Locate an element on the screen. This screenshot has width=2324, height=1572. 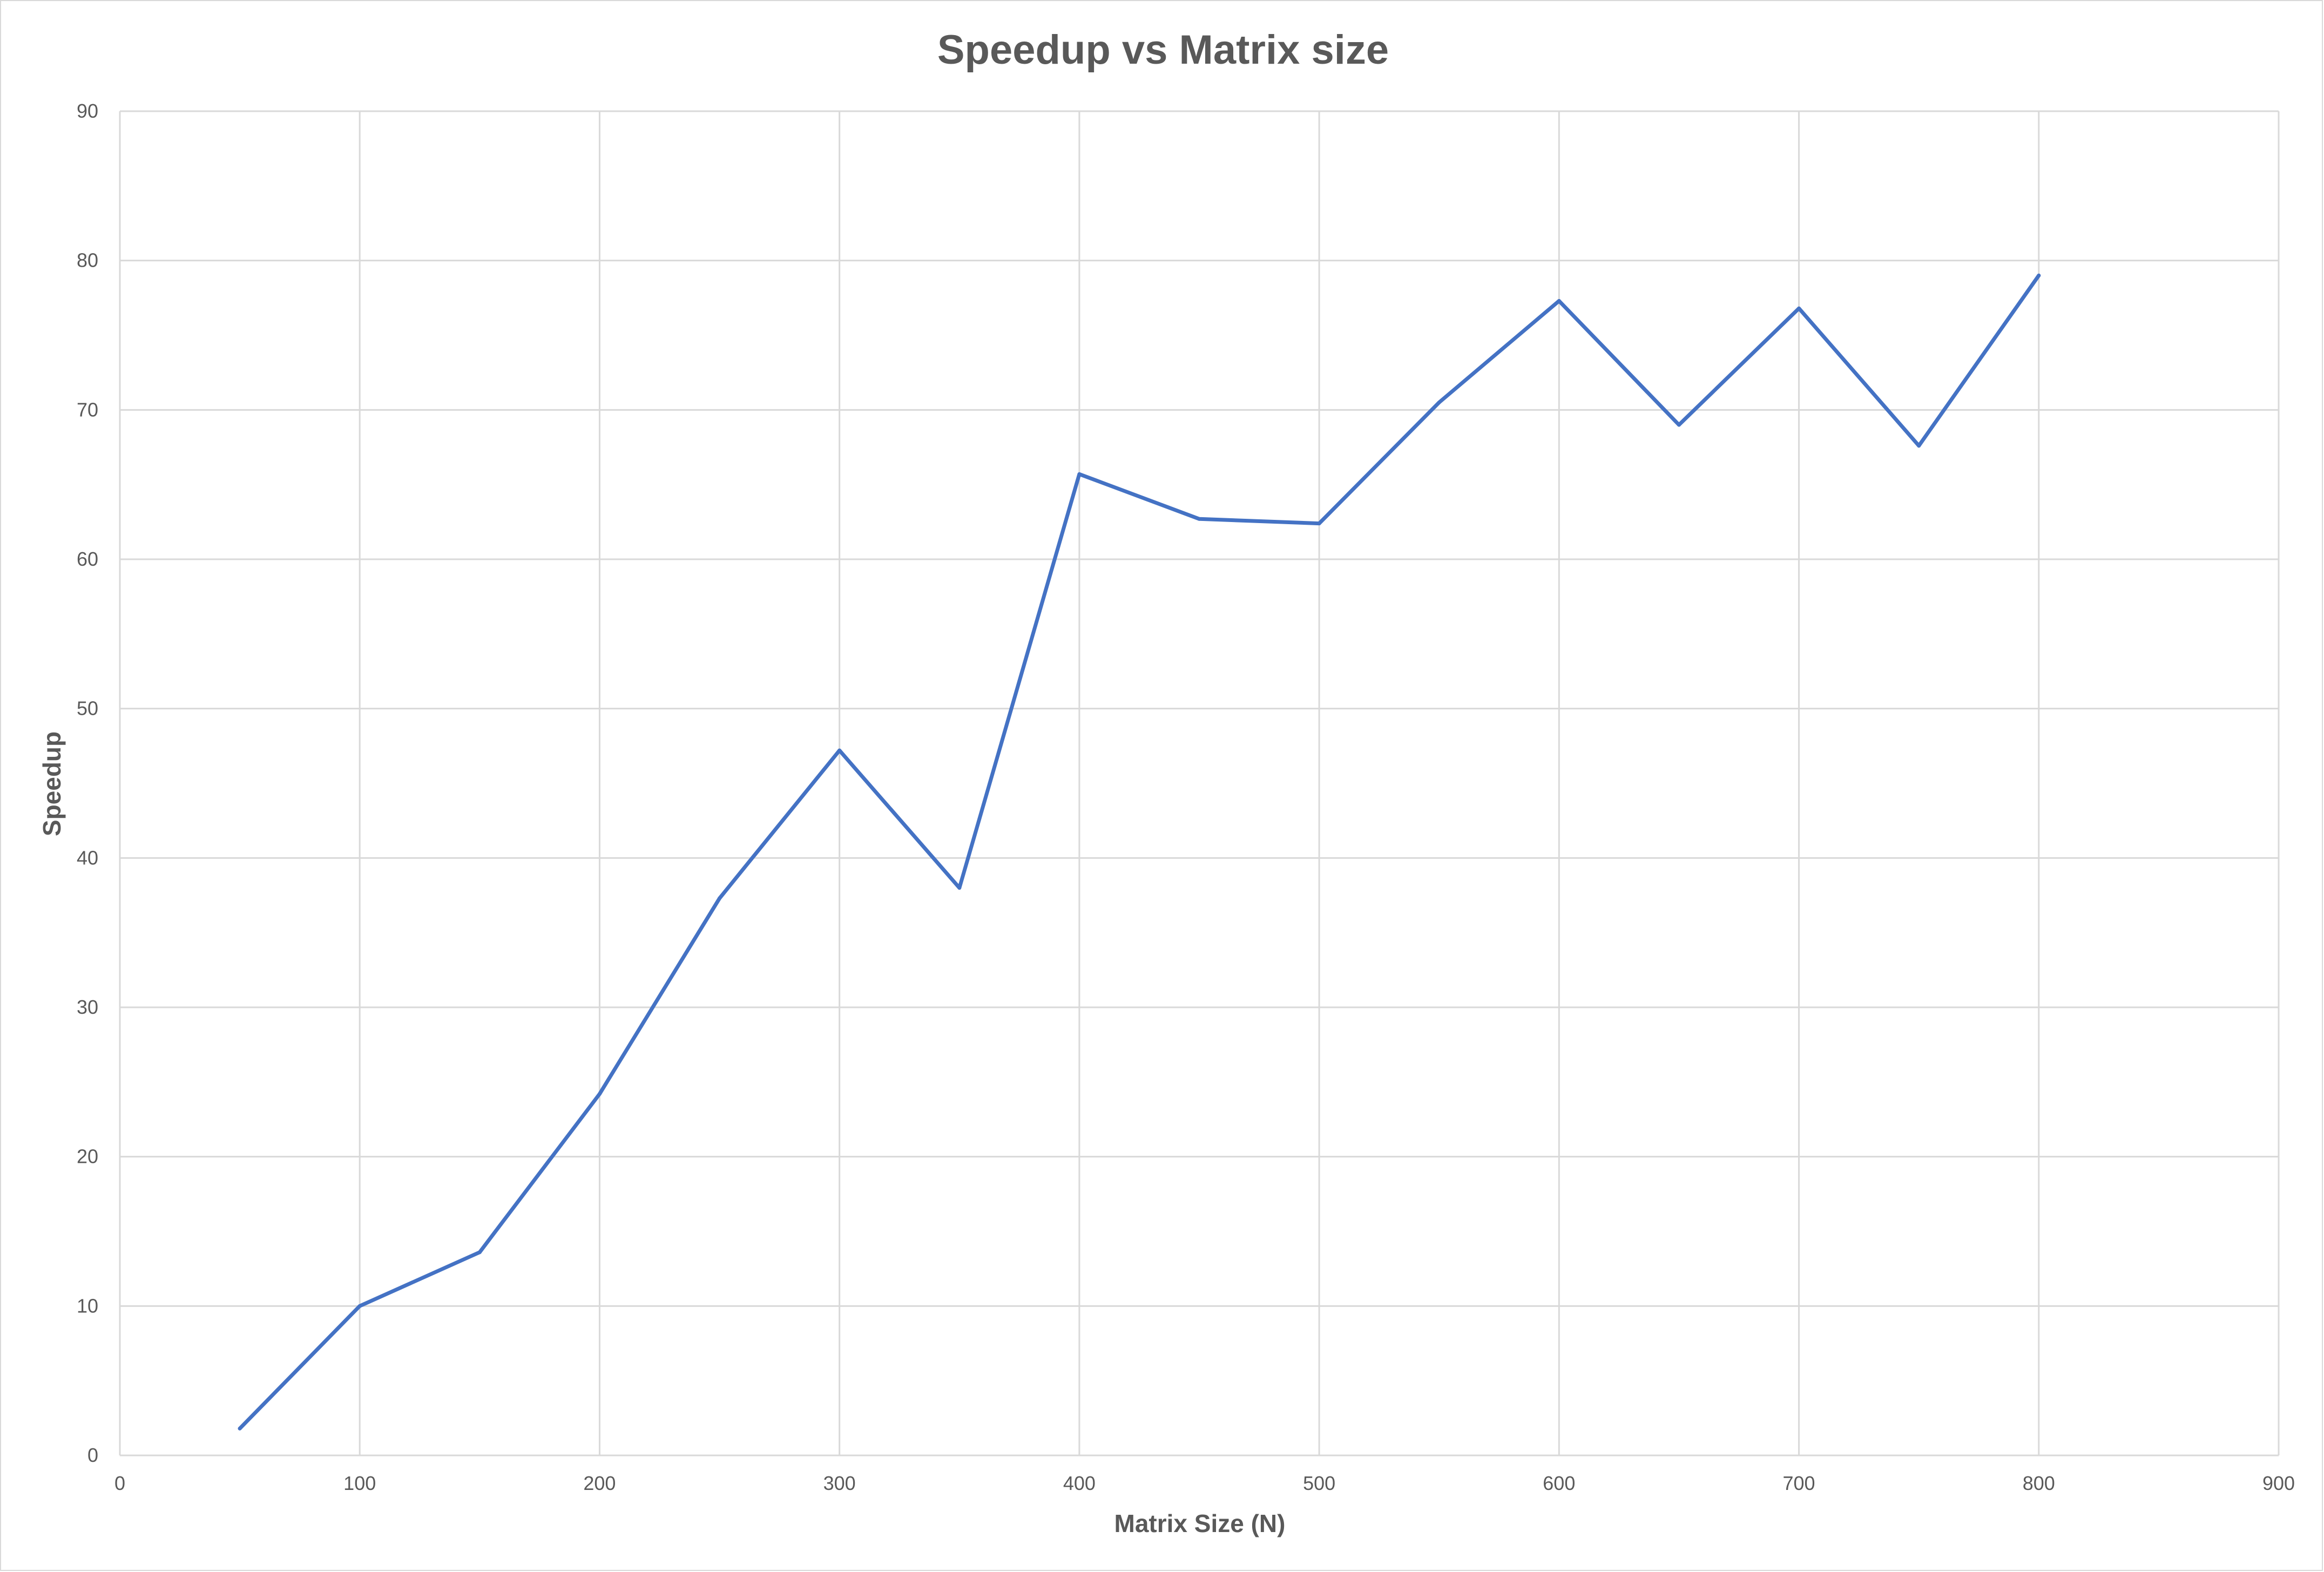
y-tick-label: 70 is located at coordinates (87, 409).